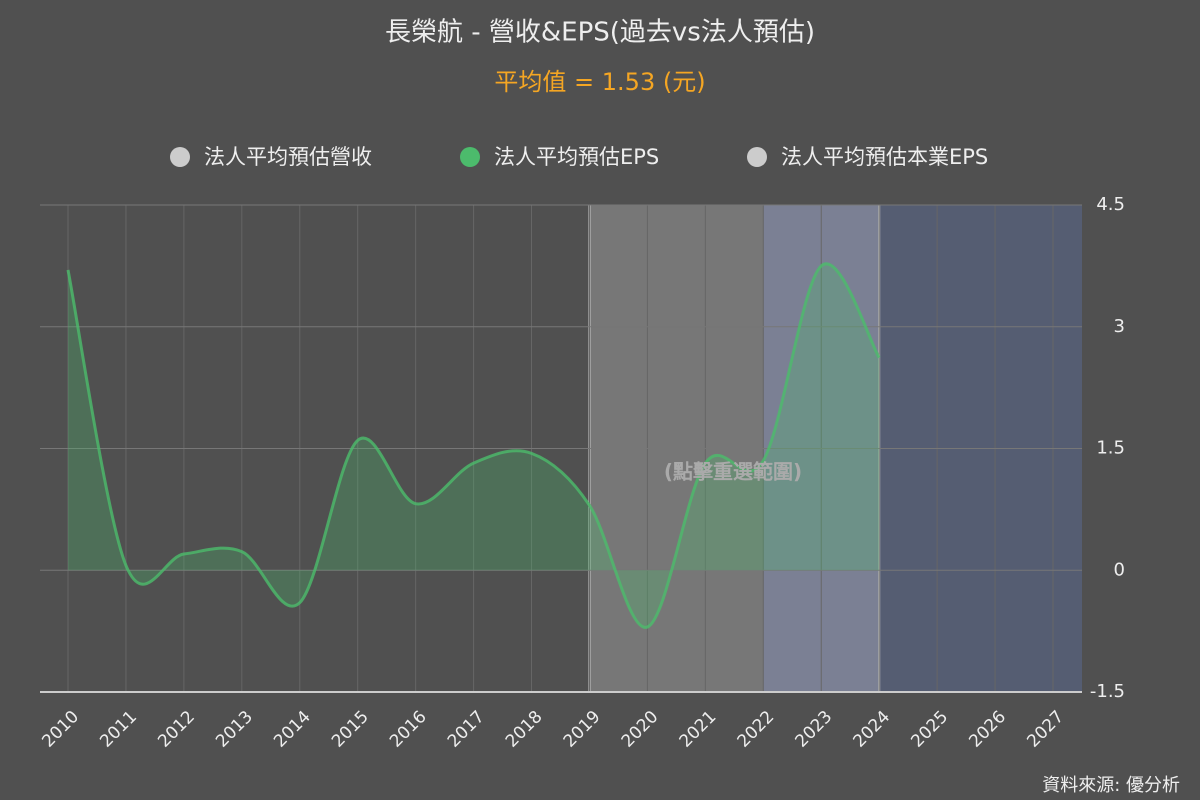 The image size is (1200, 800). Describe the element at coordinates (1111, 785) in the screenshot. I see `source: 資料來源: 優分析` at that location.